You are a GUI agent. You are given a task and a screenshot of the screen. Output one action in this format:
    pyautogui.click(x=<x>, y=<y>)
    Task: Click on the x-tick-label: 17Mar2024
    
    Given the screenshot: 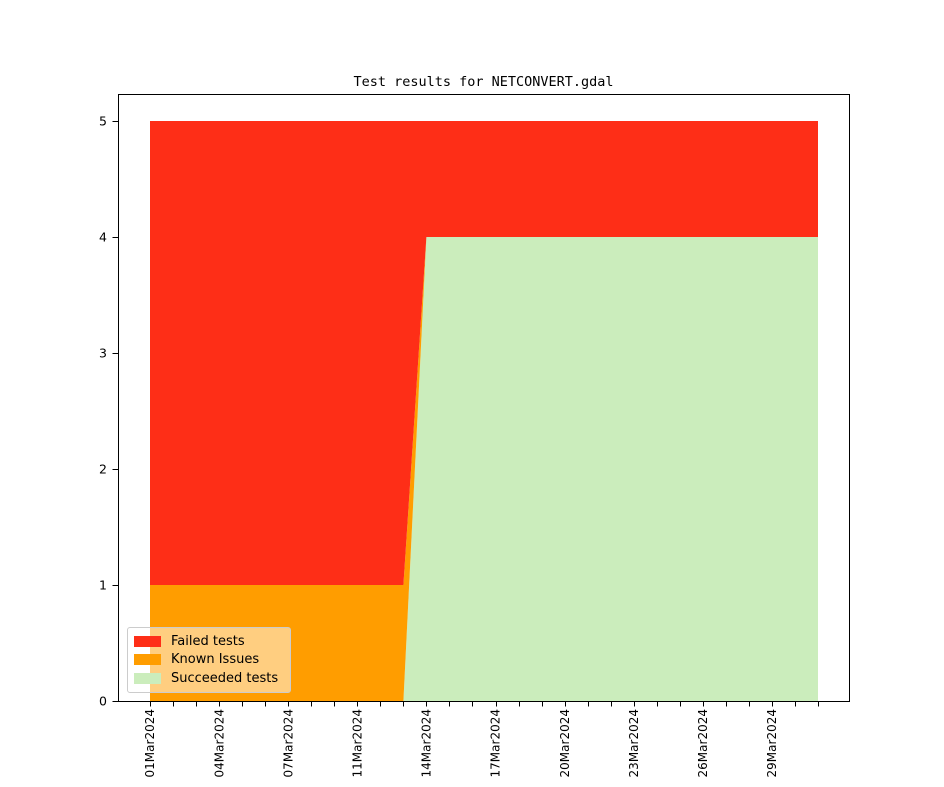 What is the action you would take?
    pyautogui.click(x=496, y=743)
    